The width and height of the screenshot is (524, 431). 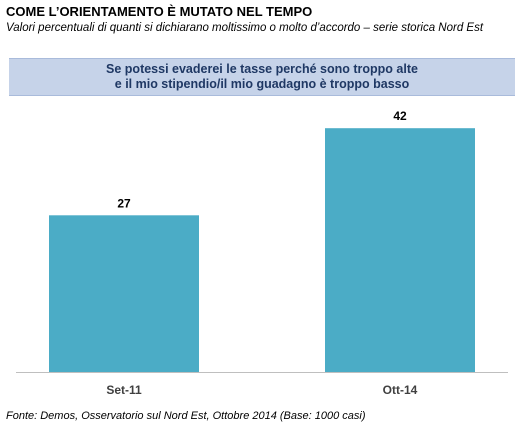 I want to click on x-tick-label-set-11: Set-11, so click(x=124, y=390).